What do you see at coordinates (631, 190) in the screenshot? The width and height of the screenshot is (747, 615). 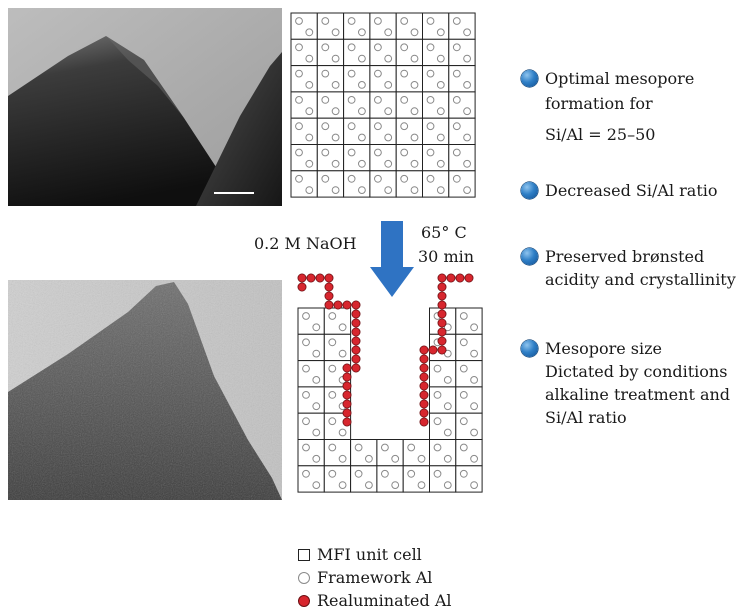 I see `bullet-2-line-1: Decreased Si/Al ratio` at bounding box center [631, 190].